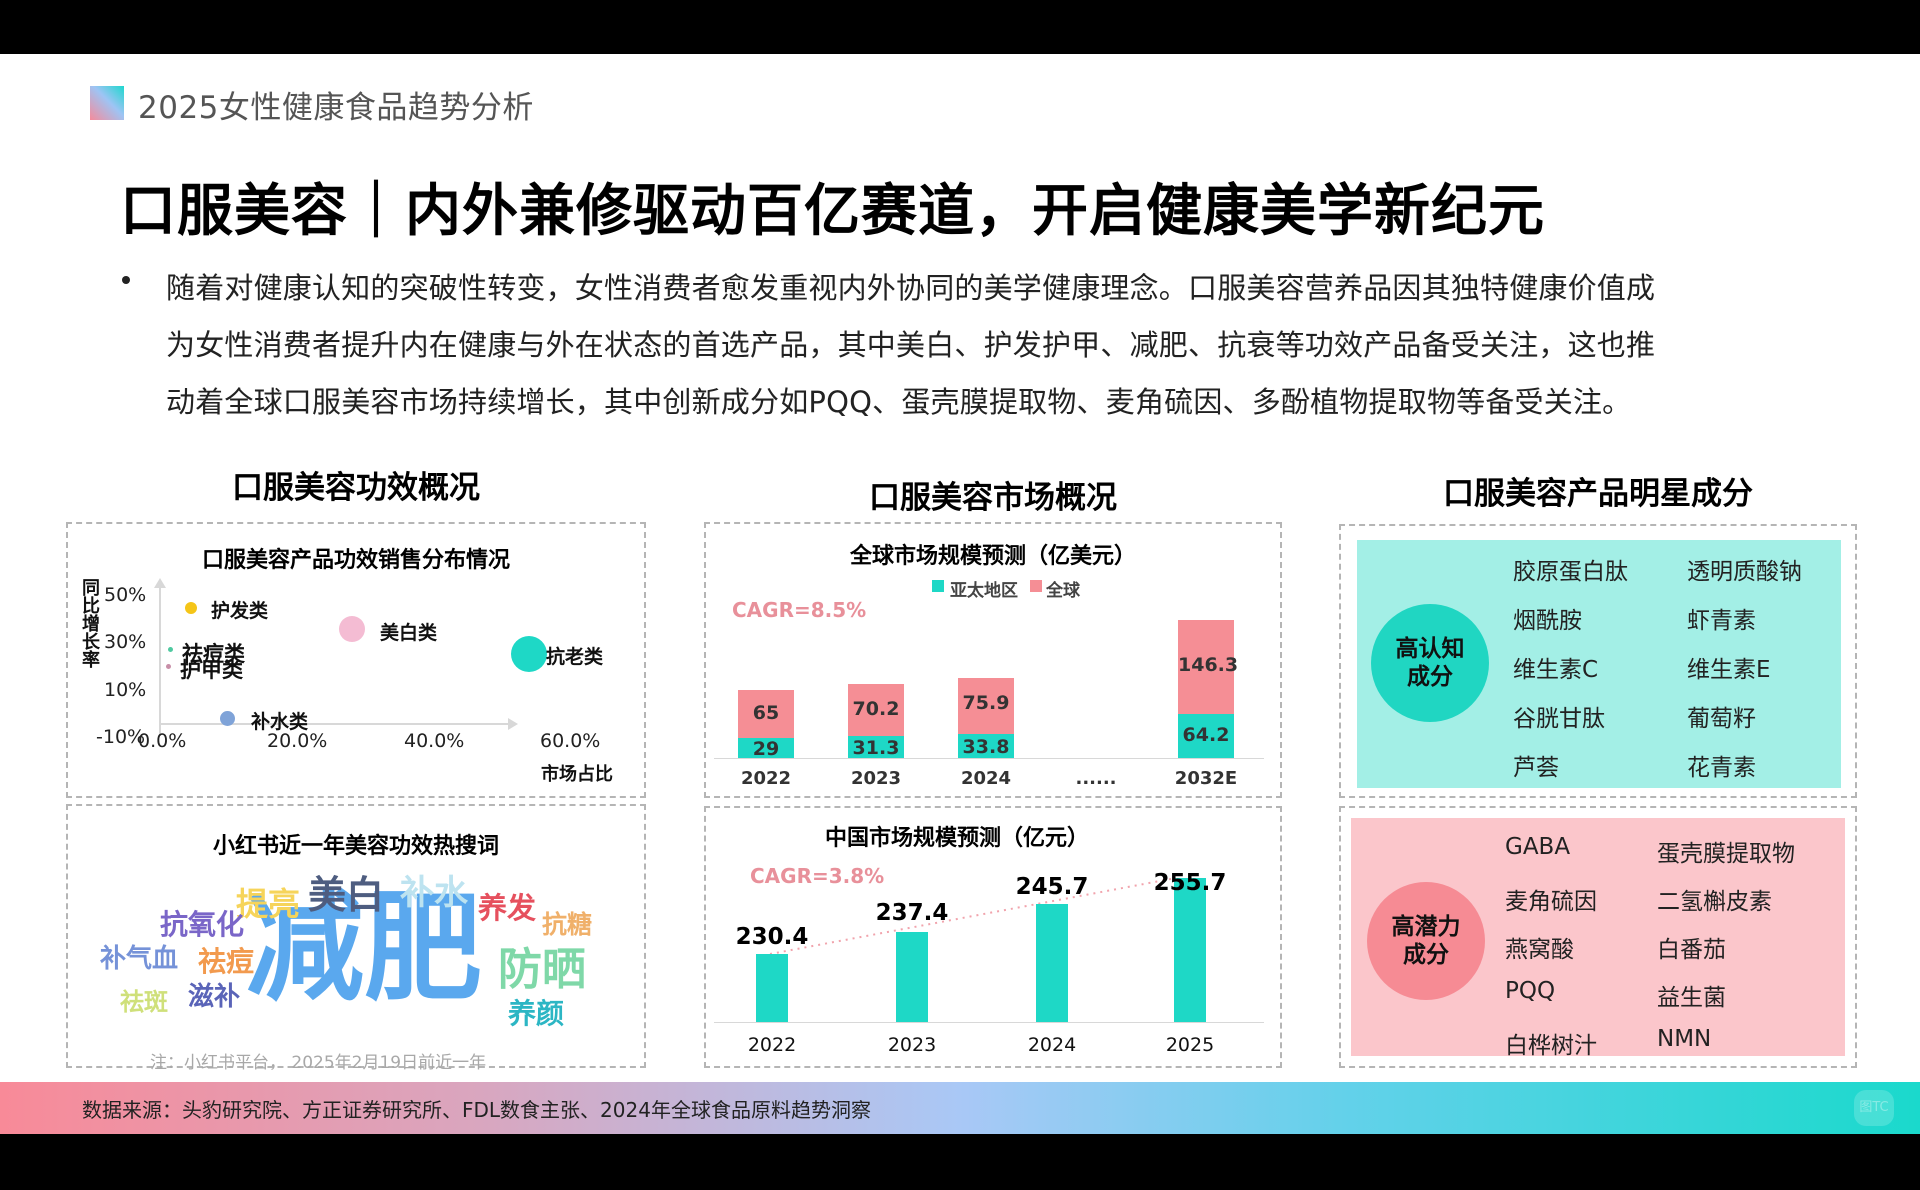 This screenshot has width=1920, height=1190. I want to click on bullet-icon, so click(126, 280).